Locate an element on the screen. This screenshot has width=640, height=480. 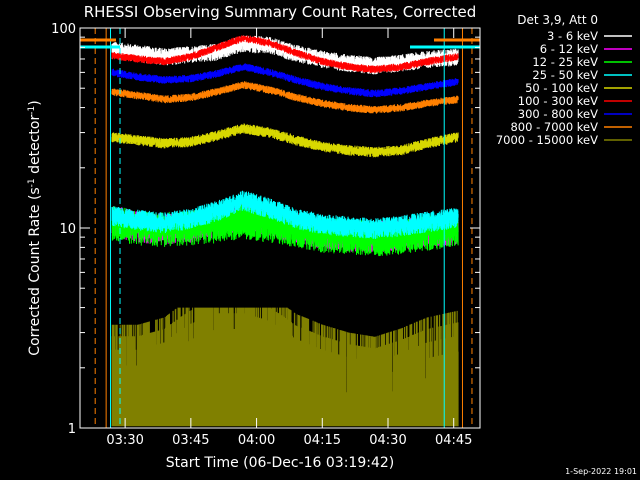
y-tick-label-0: 1 is located at coordinates (72, 429).